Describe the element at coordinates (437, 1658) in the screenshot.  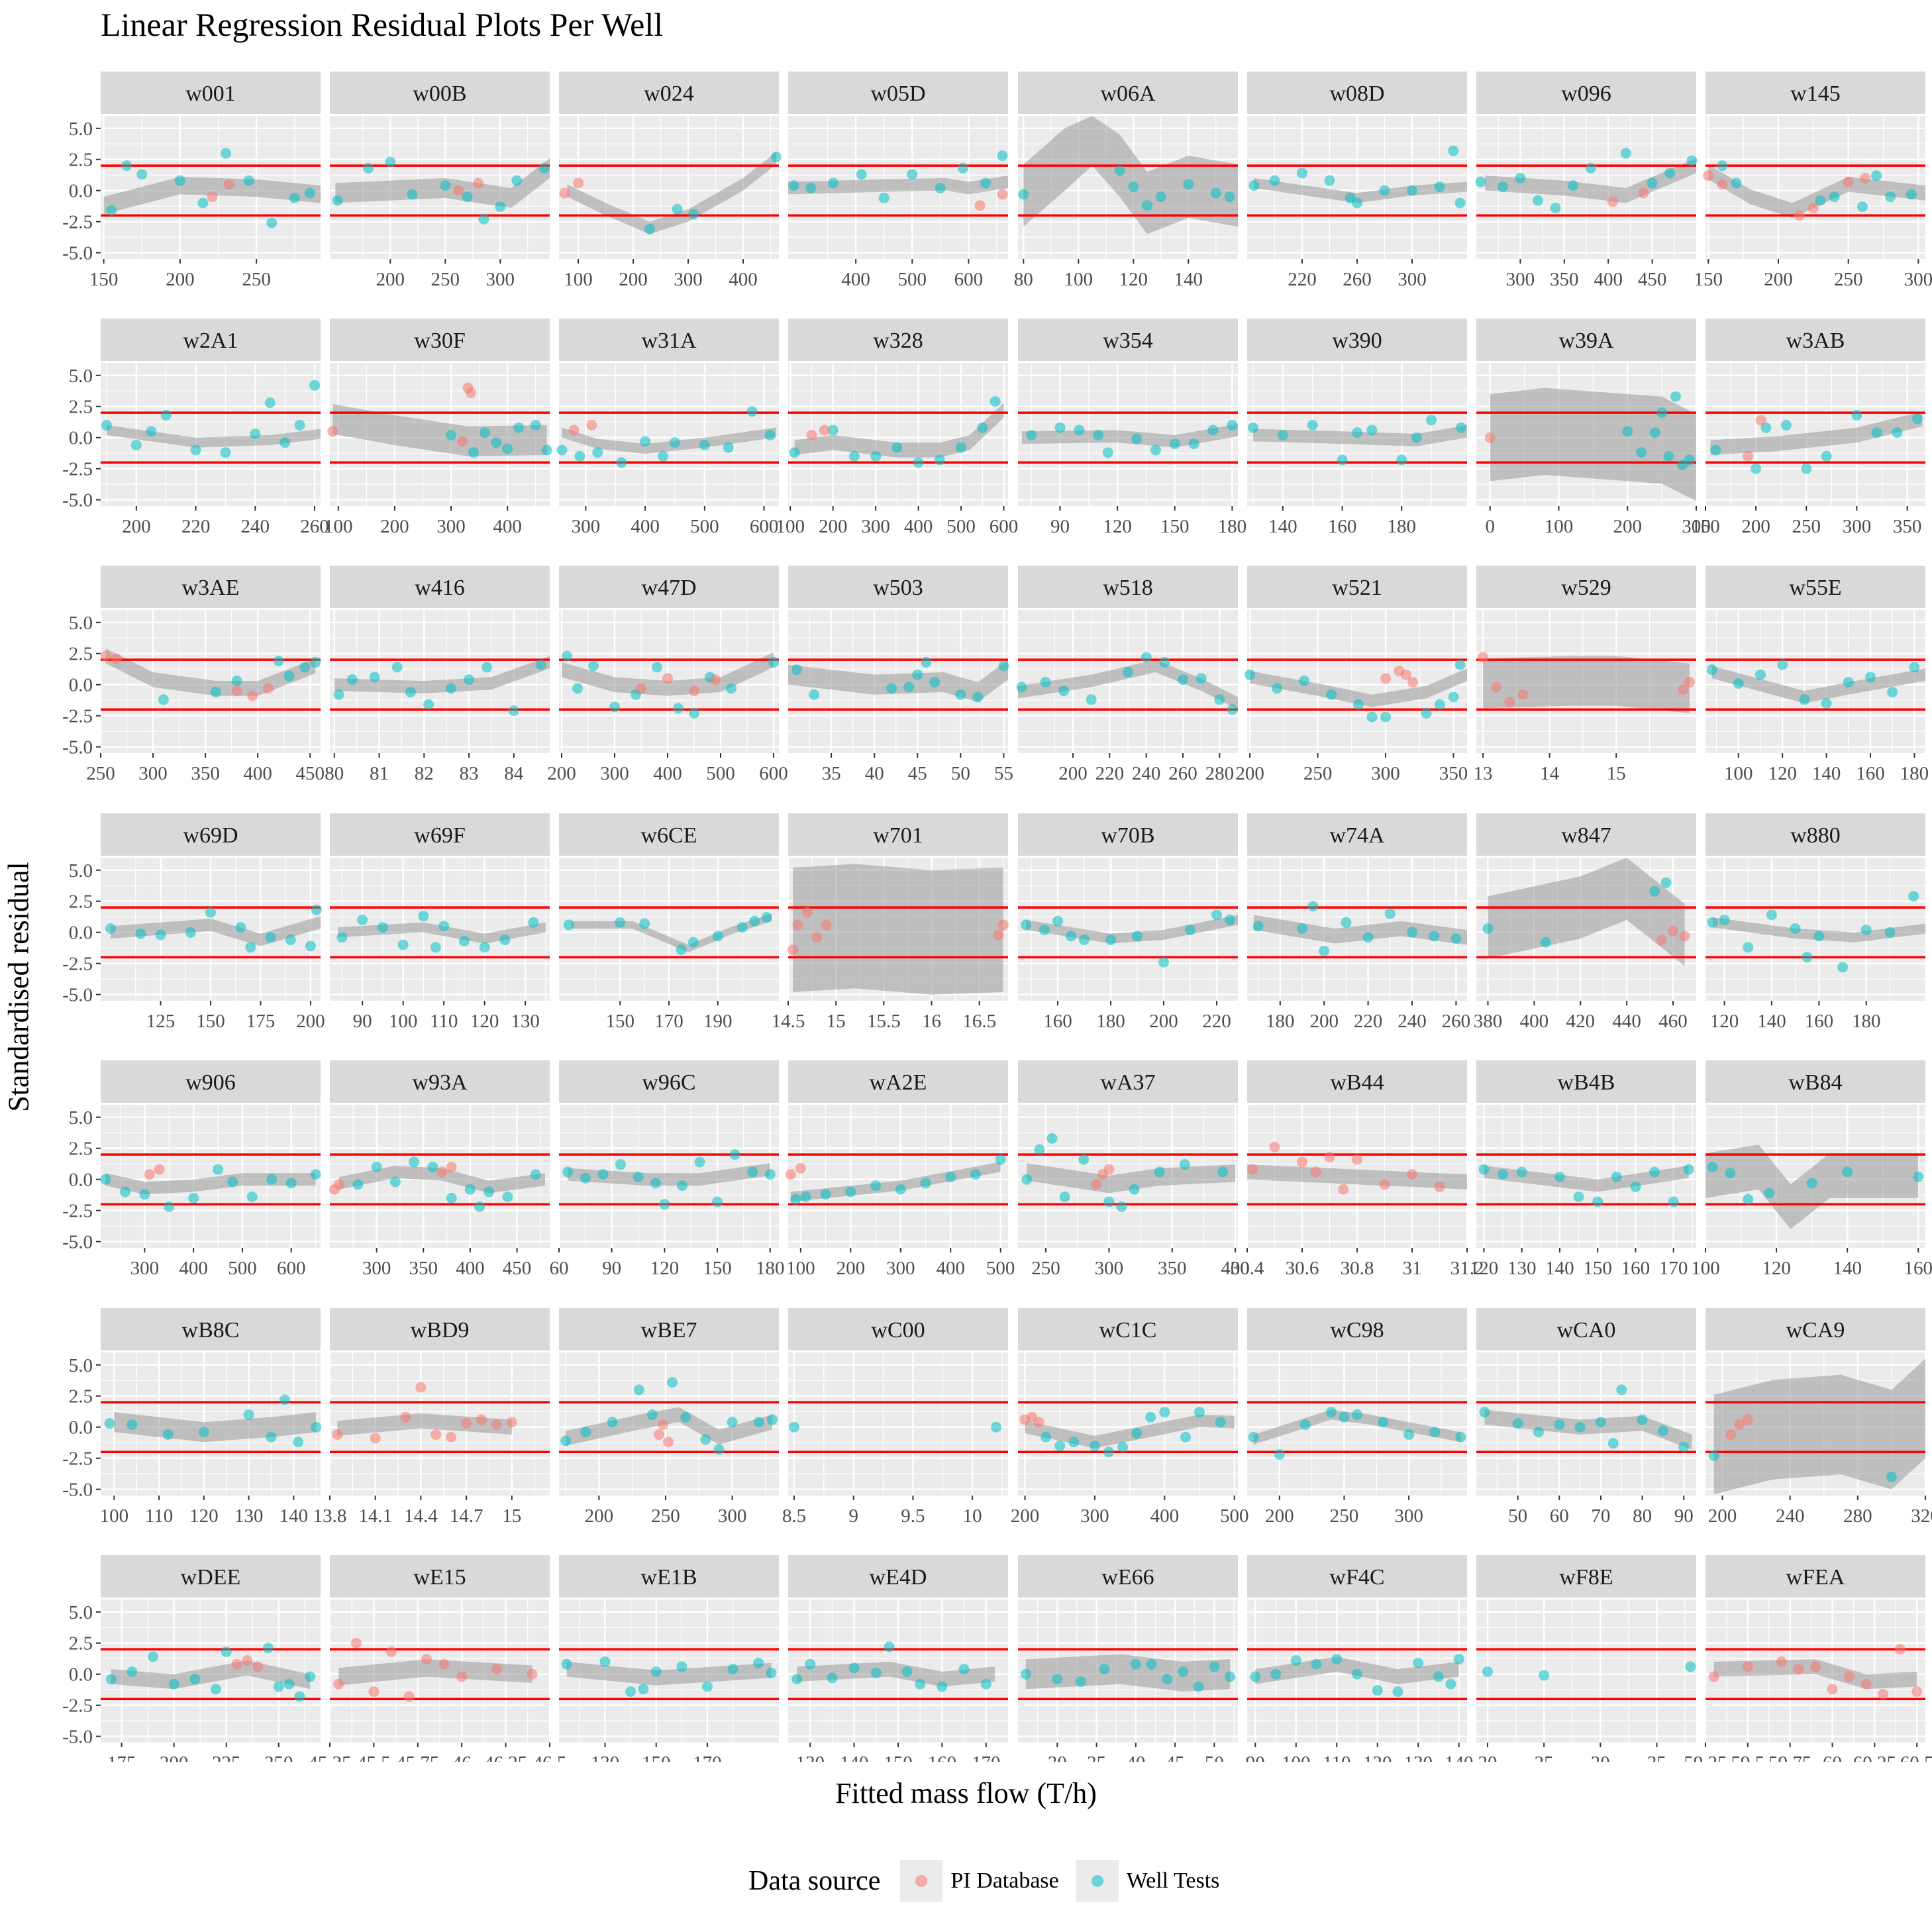
I see `panel-wE15: wE15 45.25 45.5 45.75 46 46.25 46.5` at that location.